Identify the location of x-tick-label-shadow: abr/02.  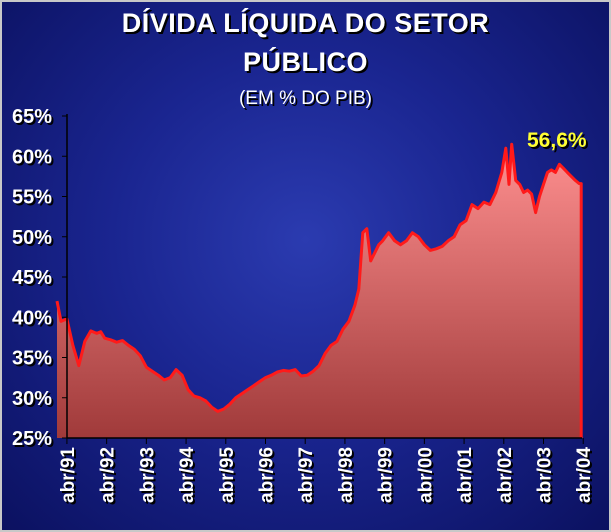
(507, 477).